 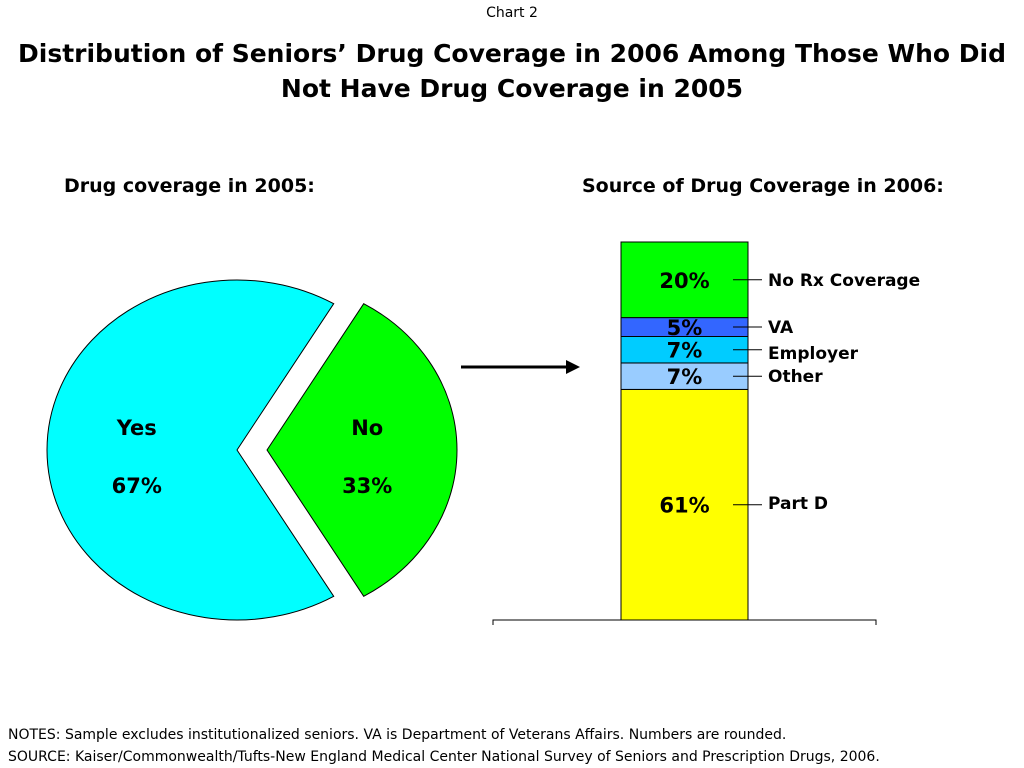 What do you see at coordinates (136, 428) in the screenshot?
I see `pie-label-yes: Yes` at bounding box center [136, 428].